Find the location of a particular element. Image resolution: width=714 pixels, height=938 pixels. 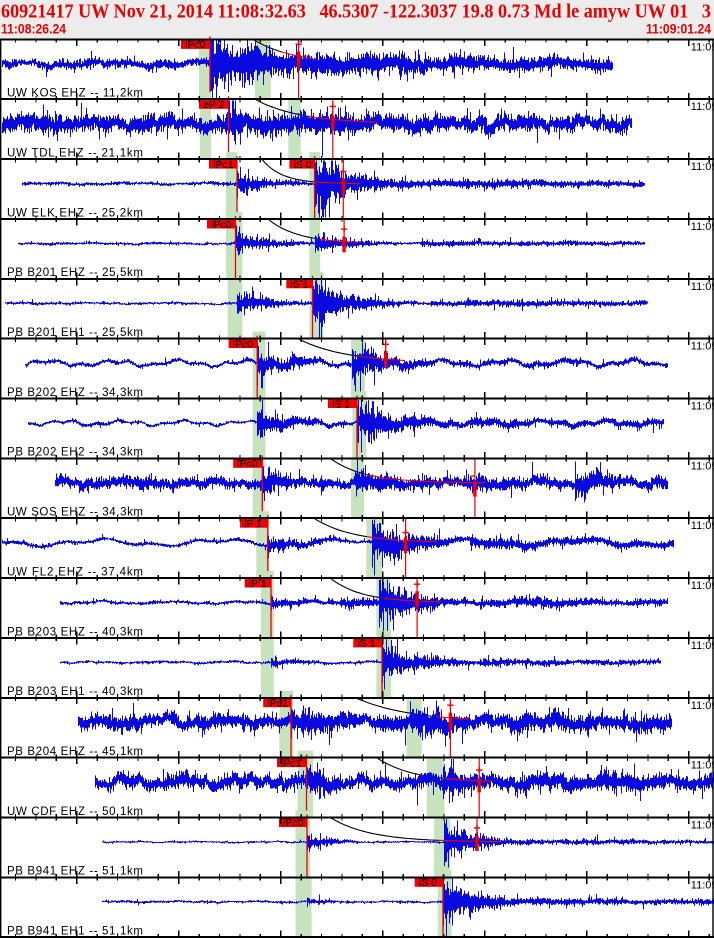

svg-text: eP 2 is located at coordinates (213, 105).